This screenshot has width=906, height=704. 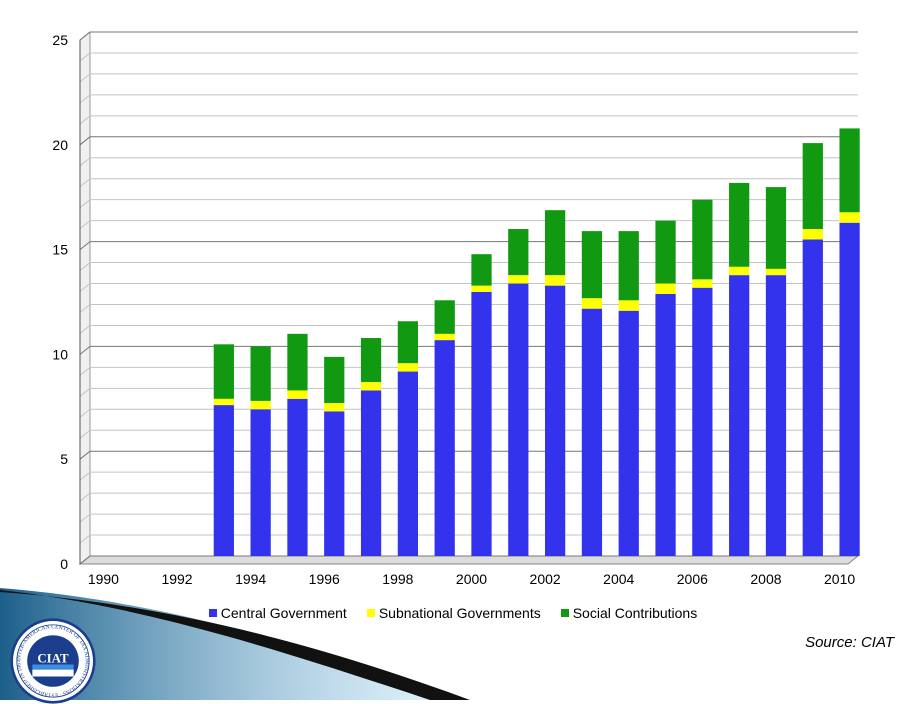 I want to click on x-tick-label: 2008, so click(x=765, y=579).